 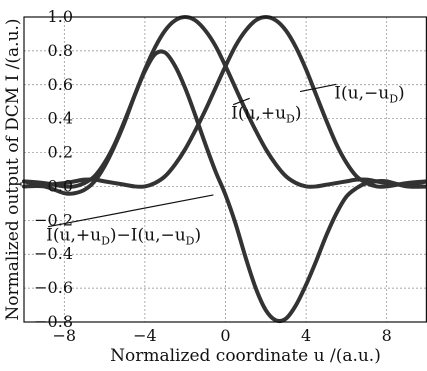 I want to click on annotation-label-2: I(u,+uD)−I(u,−uD), so click(x=123, y=237).